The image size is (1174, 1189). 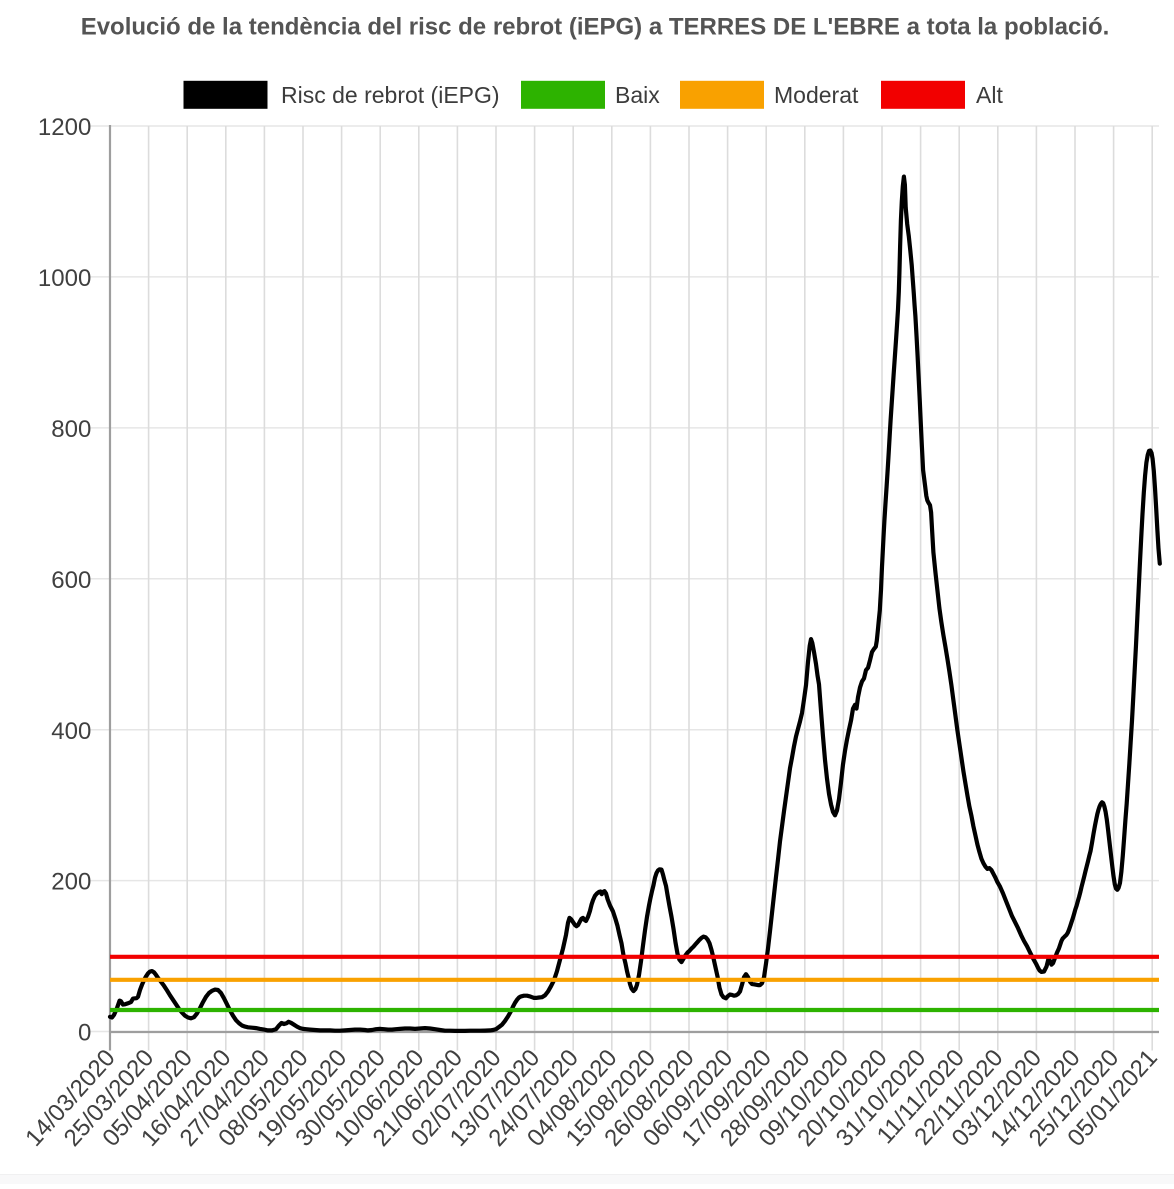 What do you see at coordinates (71, 882) in the screenshot?
I see `svg-text: 200` at bounding box center [71, 882].